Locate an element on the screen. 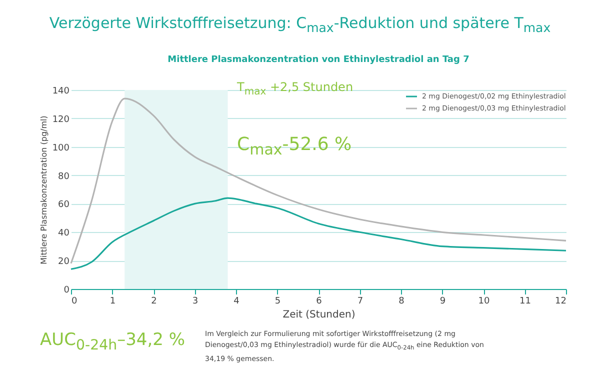 The height and width of the screenshot is (380, 600). y-tick-label: 100 is located at coordinates (61, 148).